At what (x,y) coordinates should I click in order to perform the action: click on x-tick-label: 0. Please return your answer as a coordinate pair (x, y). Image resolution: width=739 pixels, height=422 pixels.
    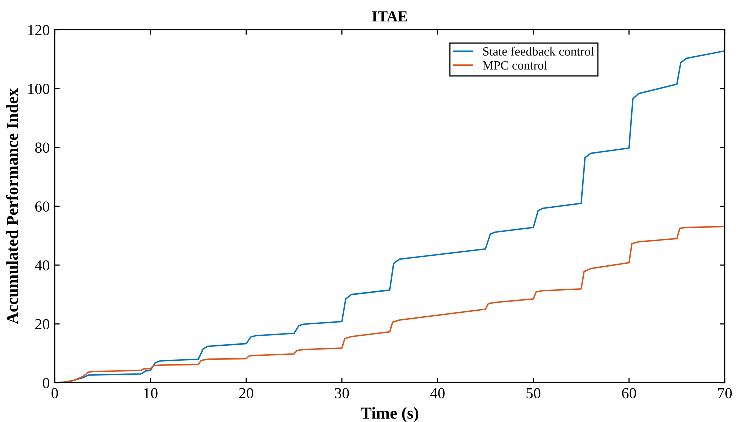
    Looking at the image, I should click on (55, 393).